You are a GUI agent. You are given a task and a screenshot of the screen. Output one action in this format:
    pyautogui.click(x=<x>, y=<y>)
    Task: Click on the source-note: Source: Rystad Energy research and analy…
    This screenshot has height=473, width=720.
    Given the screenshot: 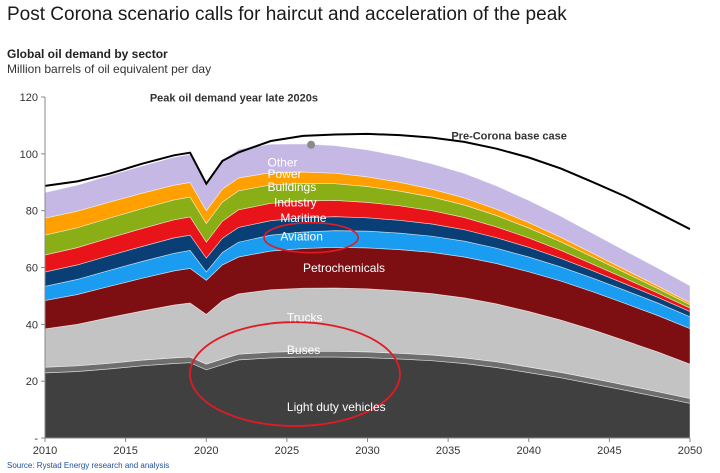 What is the action you would take?
    pyautogui.click(x=88, y=465)
    